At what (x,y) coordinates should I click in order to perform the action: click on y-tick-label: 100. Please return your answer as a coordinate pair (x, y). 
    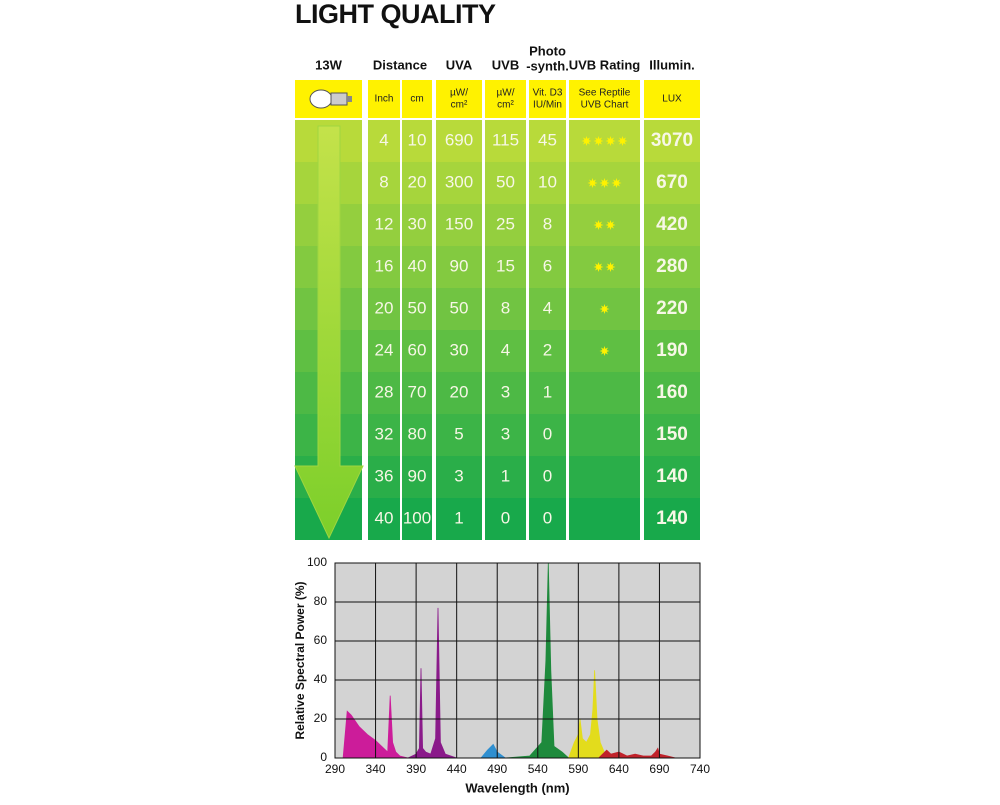
    Looking at the image, I should click on (317, 562).